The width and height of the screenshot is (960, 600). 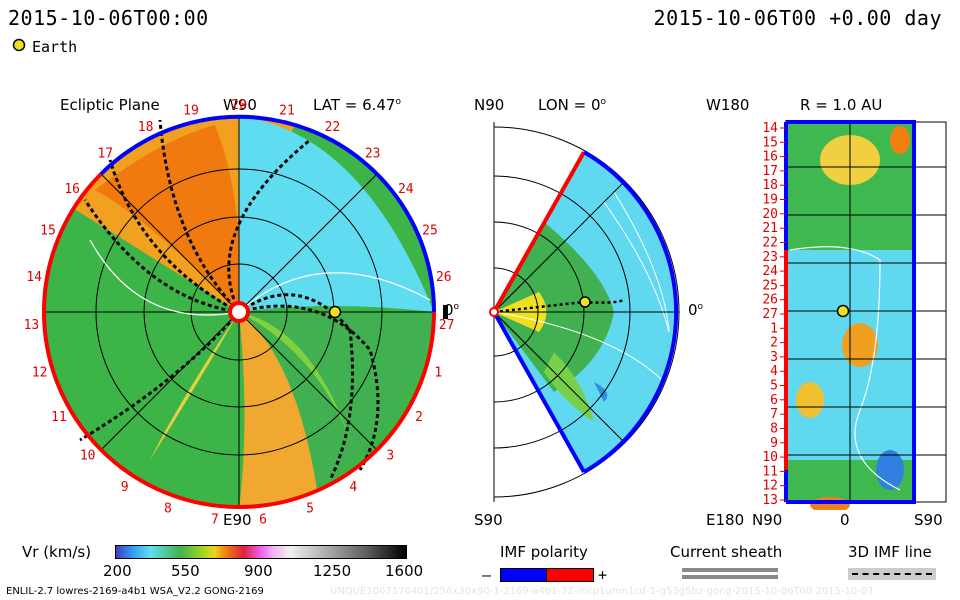 What do you see at coordinates (406, 189) in the screenshot?
I see `carrington-tick-label: 24` at bounding box center [406, 189].